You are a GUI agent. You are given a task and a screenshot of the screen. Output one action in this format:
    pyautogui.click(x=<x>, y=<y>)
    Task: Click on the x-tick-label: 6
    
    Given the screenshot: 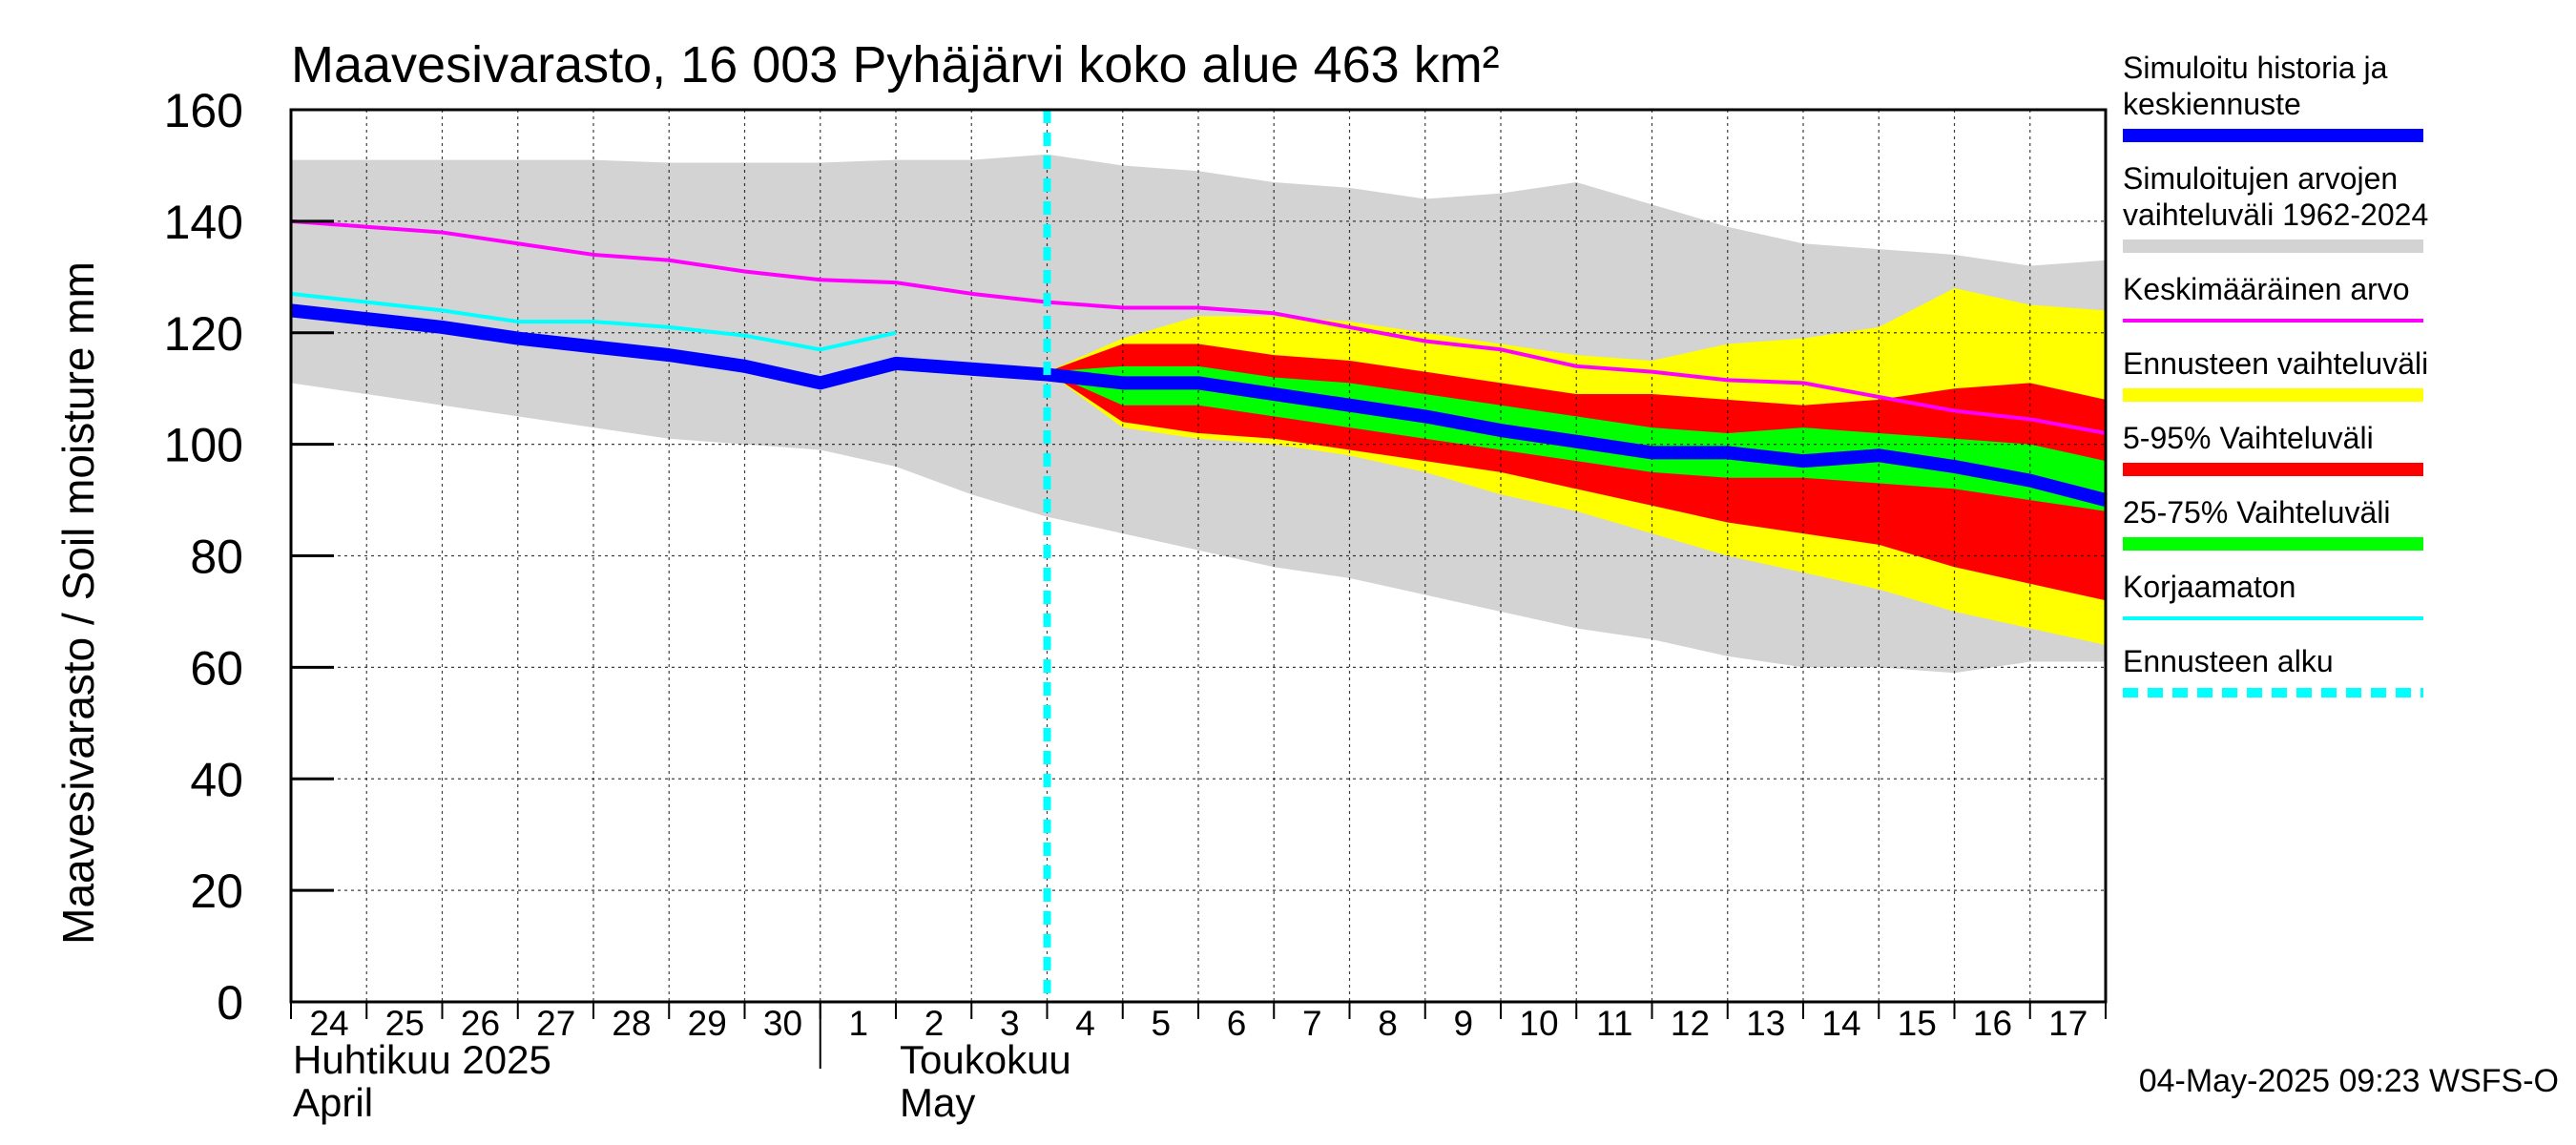 What is the action you would take?
    pyautogui.click(x=1237, y=1023)
    